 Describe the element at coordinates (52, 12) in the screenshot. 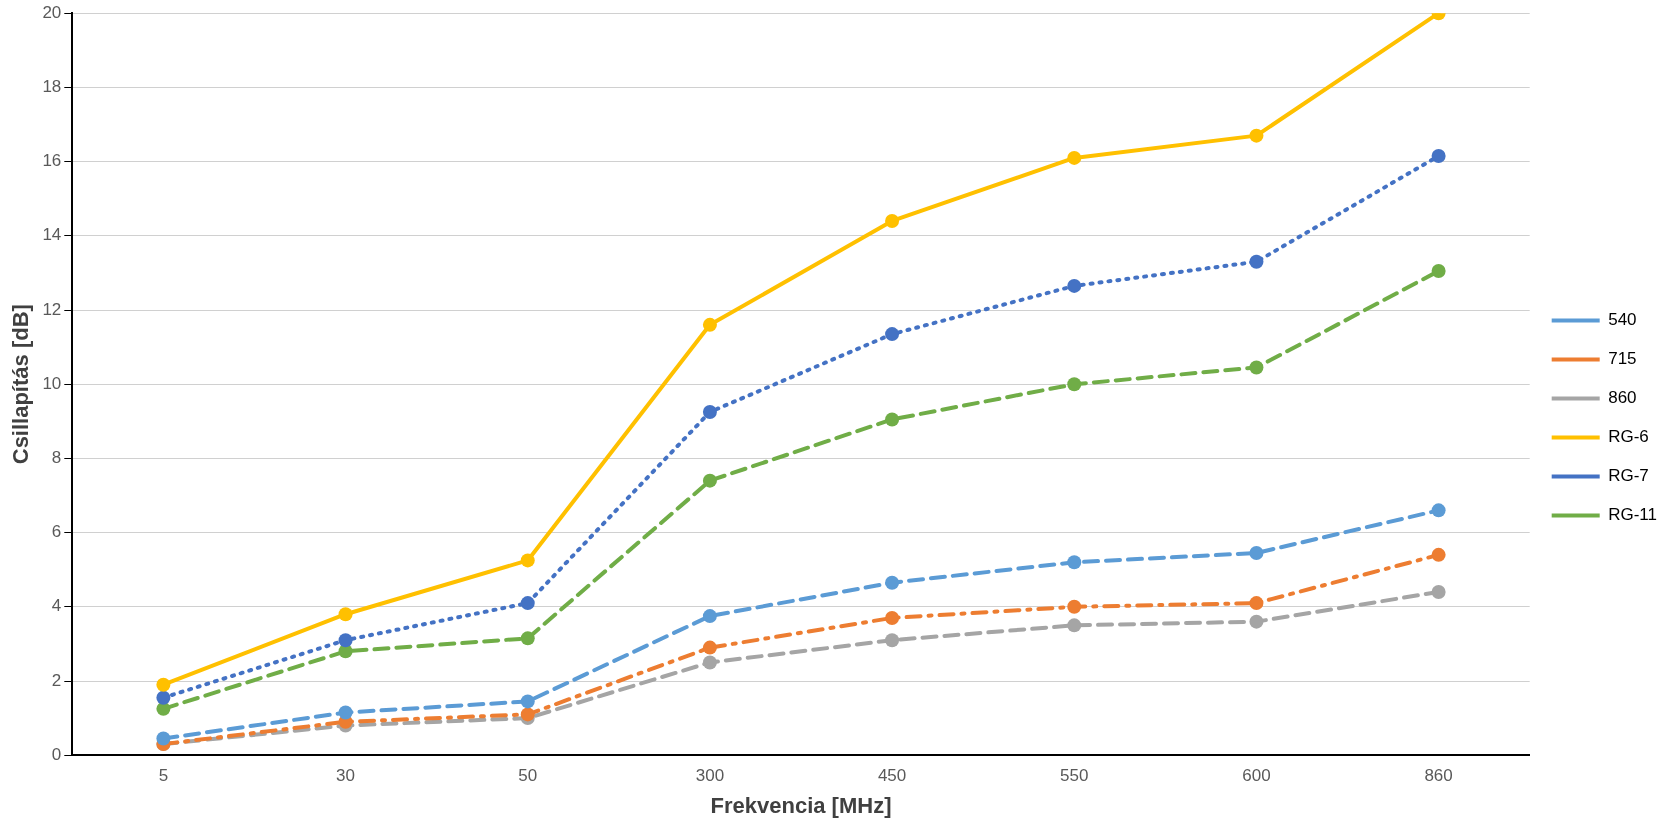

I see `y-tick-label: 20` at that location.